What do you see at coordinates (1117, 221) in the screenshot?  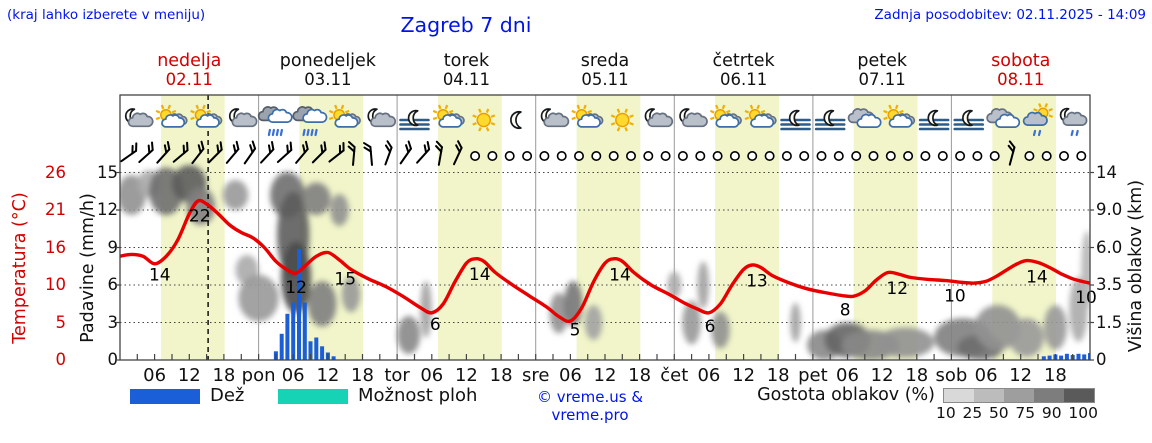 I see `cloud-height-axis-ticks: 14 9.0 6.0 3.5 1.5 0` at bounding box center [1117, 221].